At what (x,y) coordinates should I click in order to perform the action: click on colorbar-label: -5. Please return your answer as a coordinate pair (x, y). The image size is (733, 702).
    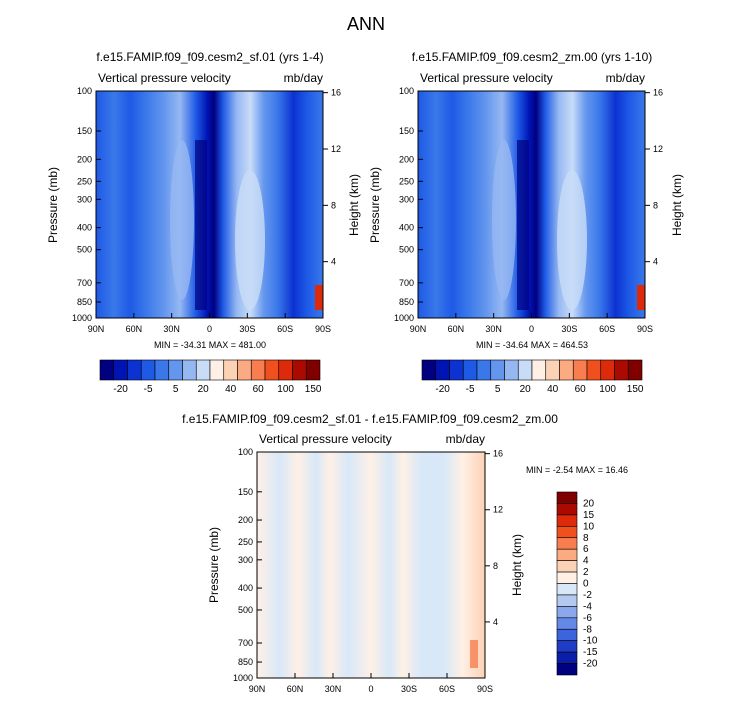
    Looking at the image, I should click on (470, 389).